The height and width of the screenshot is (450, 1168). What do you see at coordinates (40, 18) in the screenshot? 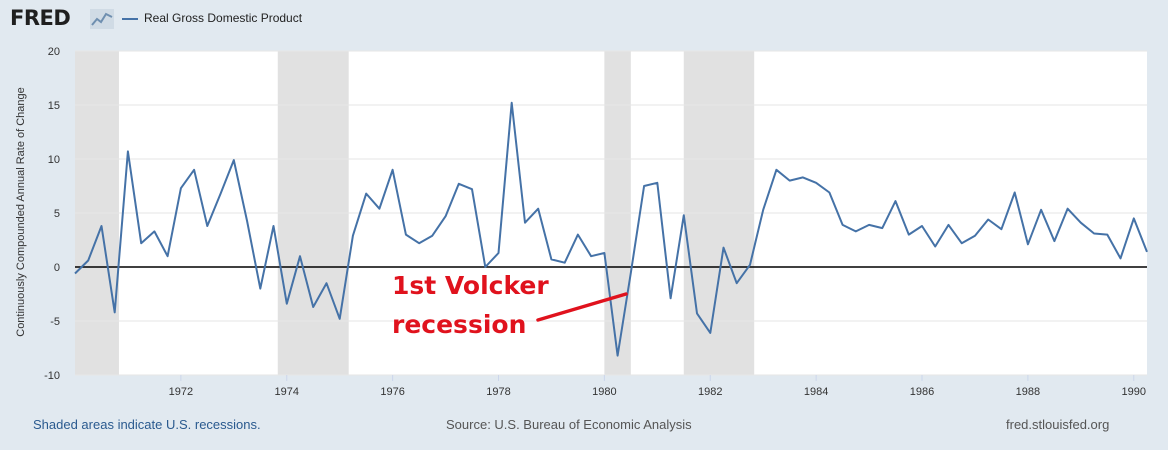
I see `fred-logo: FRED` at bounding box center [40, 18].